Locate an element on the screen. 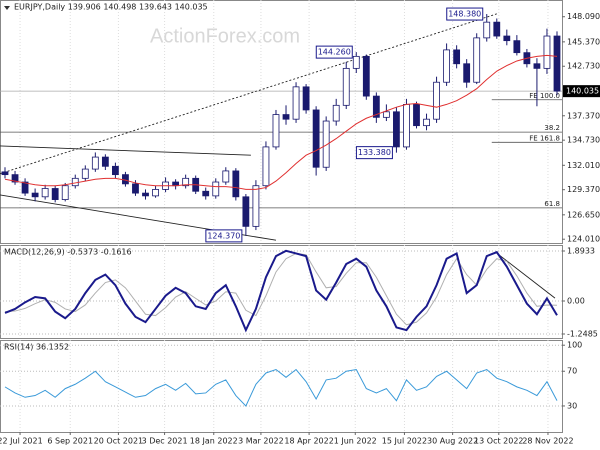 The height and width of the screenshot is (450, 600). x-tick-label: 3 Mar 2022 is located at coordinates (261, 441).